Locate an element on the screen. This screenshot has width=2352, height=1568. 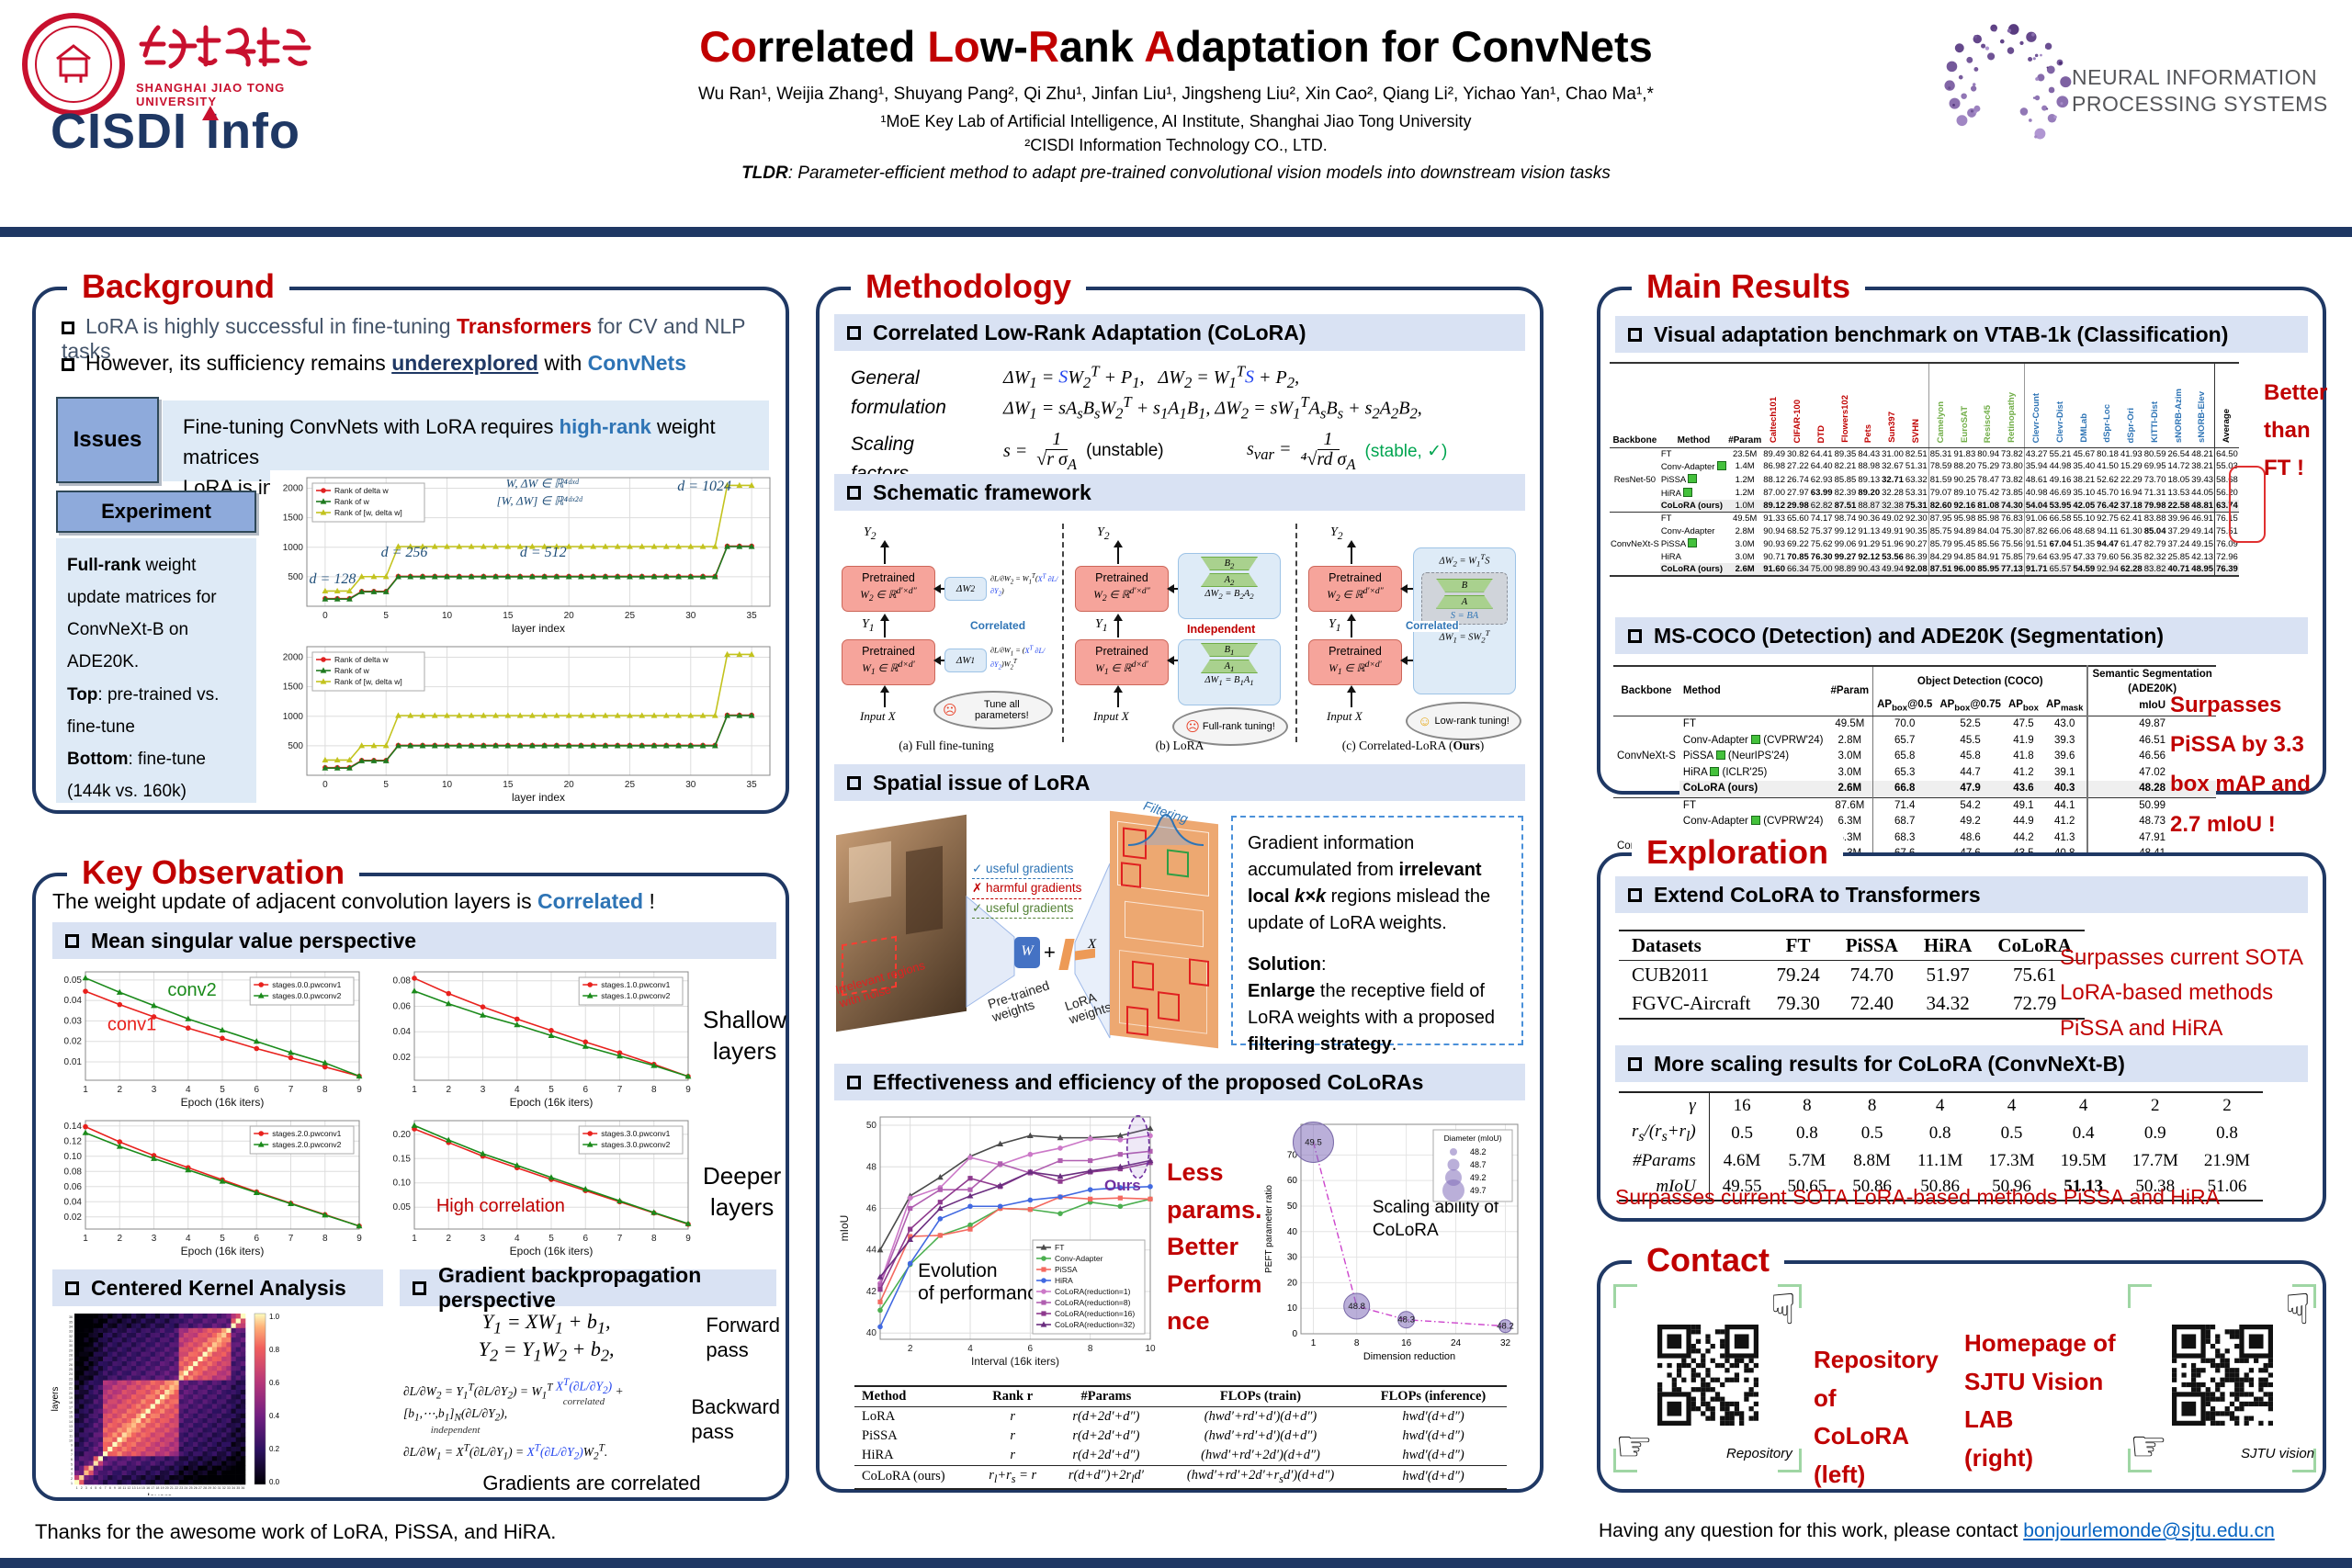
svg-text: Diameter (mIoU) is located at coordinates (1473, 1138).